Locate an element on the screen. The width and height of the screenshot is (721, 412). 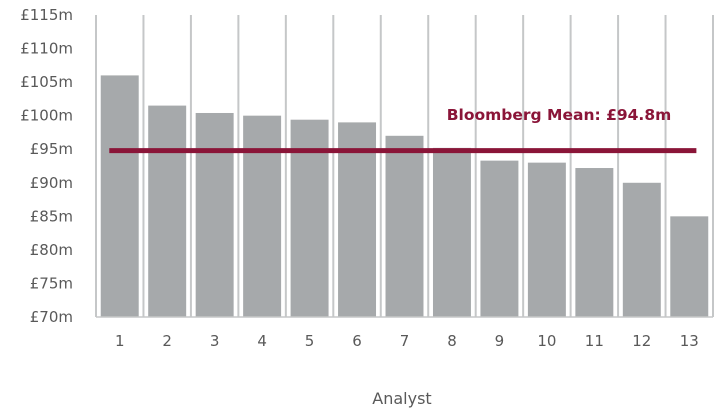
x-tick-label: 6 is located at coordinates (357, 341).